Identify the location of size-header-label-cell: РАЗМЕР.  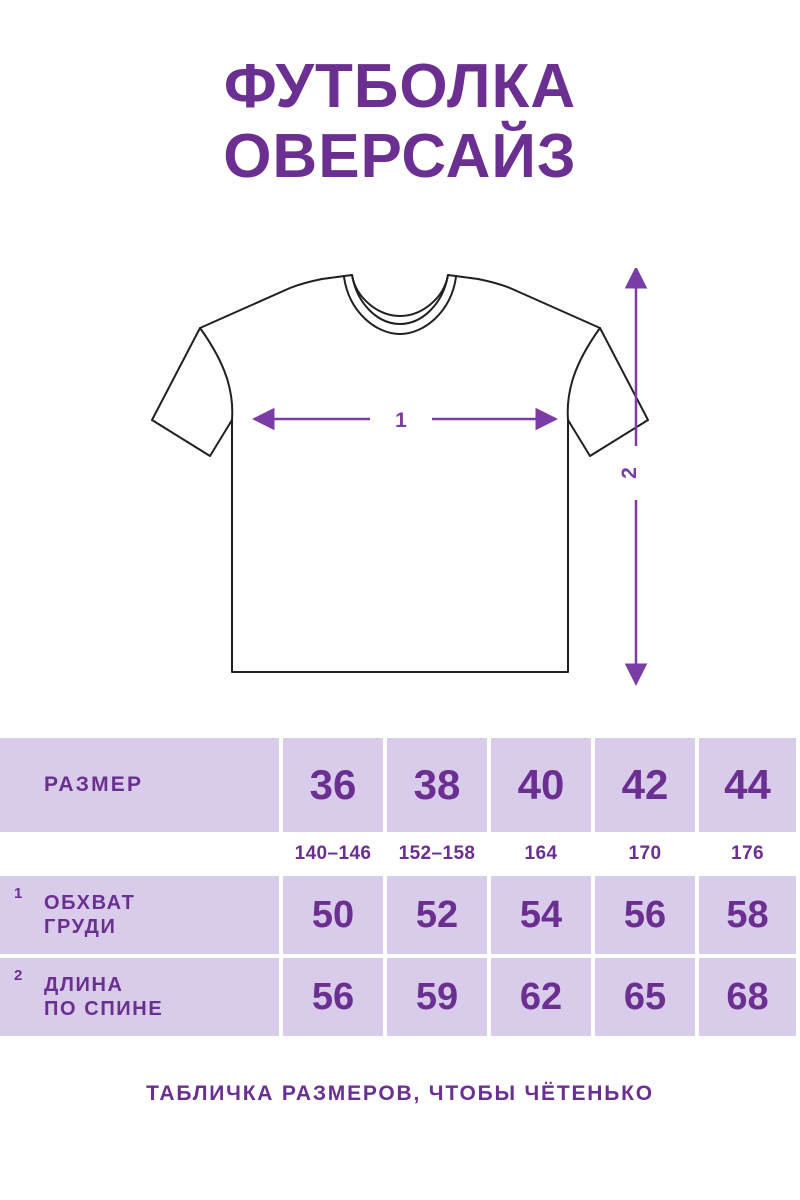
(139, 785).